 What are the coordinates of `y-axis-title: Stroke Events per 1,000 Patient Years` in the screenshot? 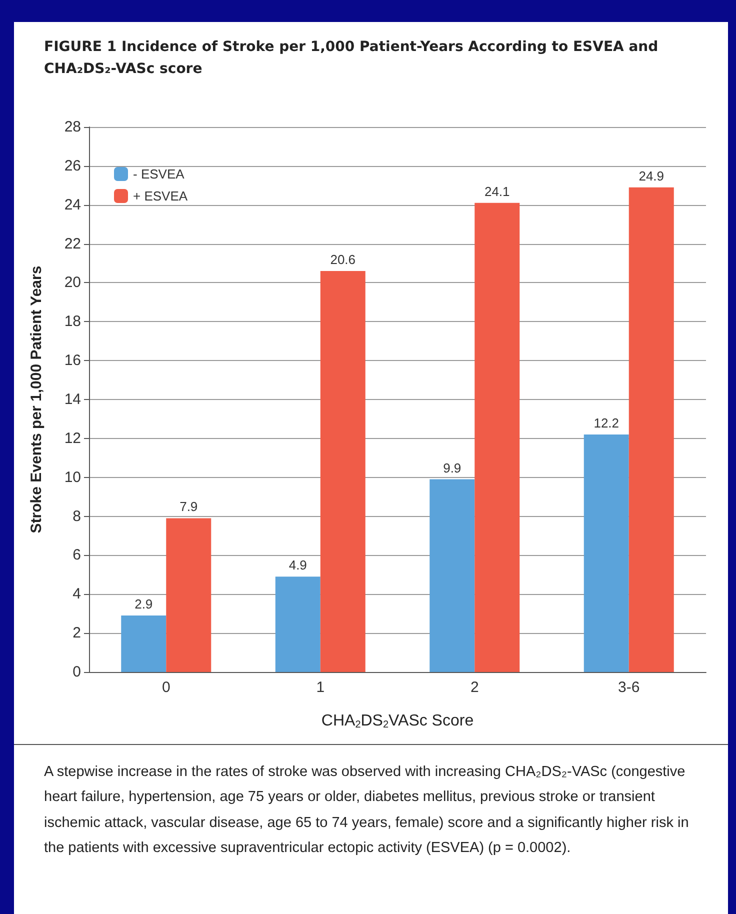 It's located at (36, 400).